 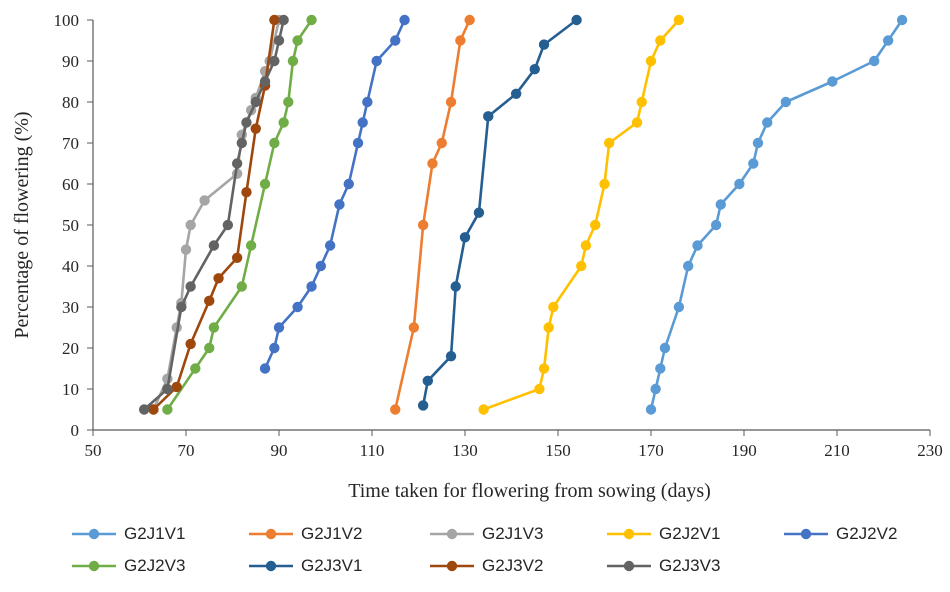 I want to click on legend-item: G2J1V1, so click(x=127, y=534).